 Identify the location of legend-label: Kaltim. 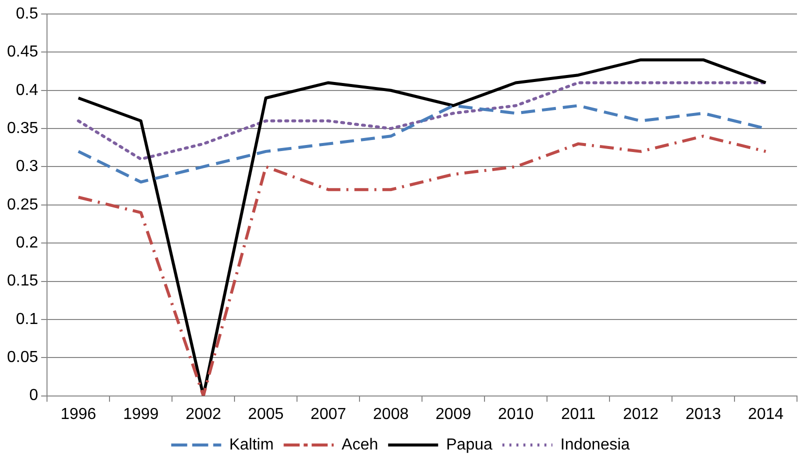
(251, 445).